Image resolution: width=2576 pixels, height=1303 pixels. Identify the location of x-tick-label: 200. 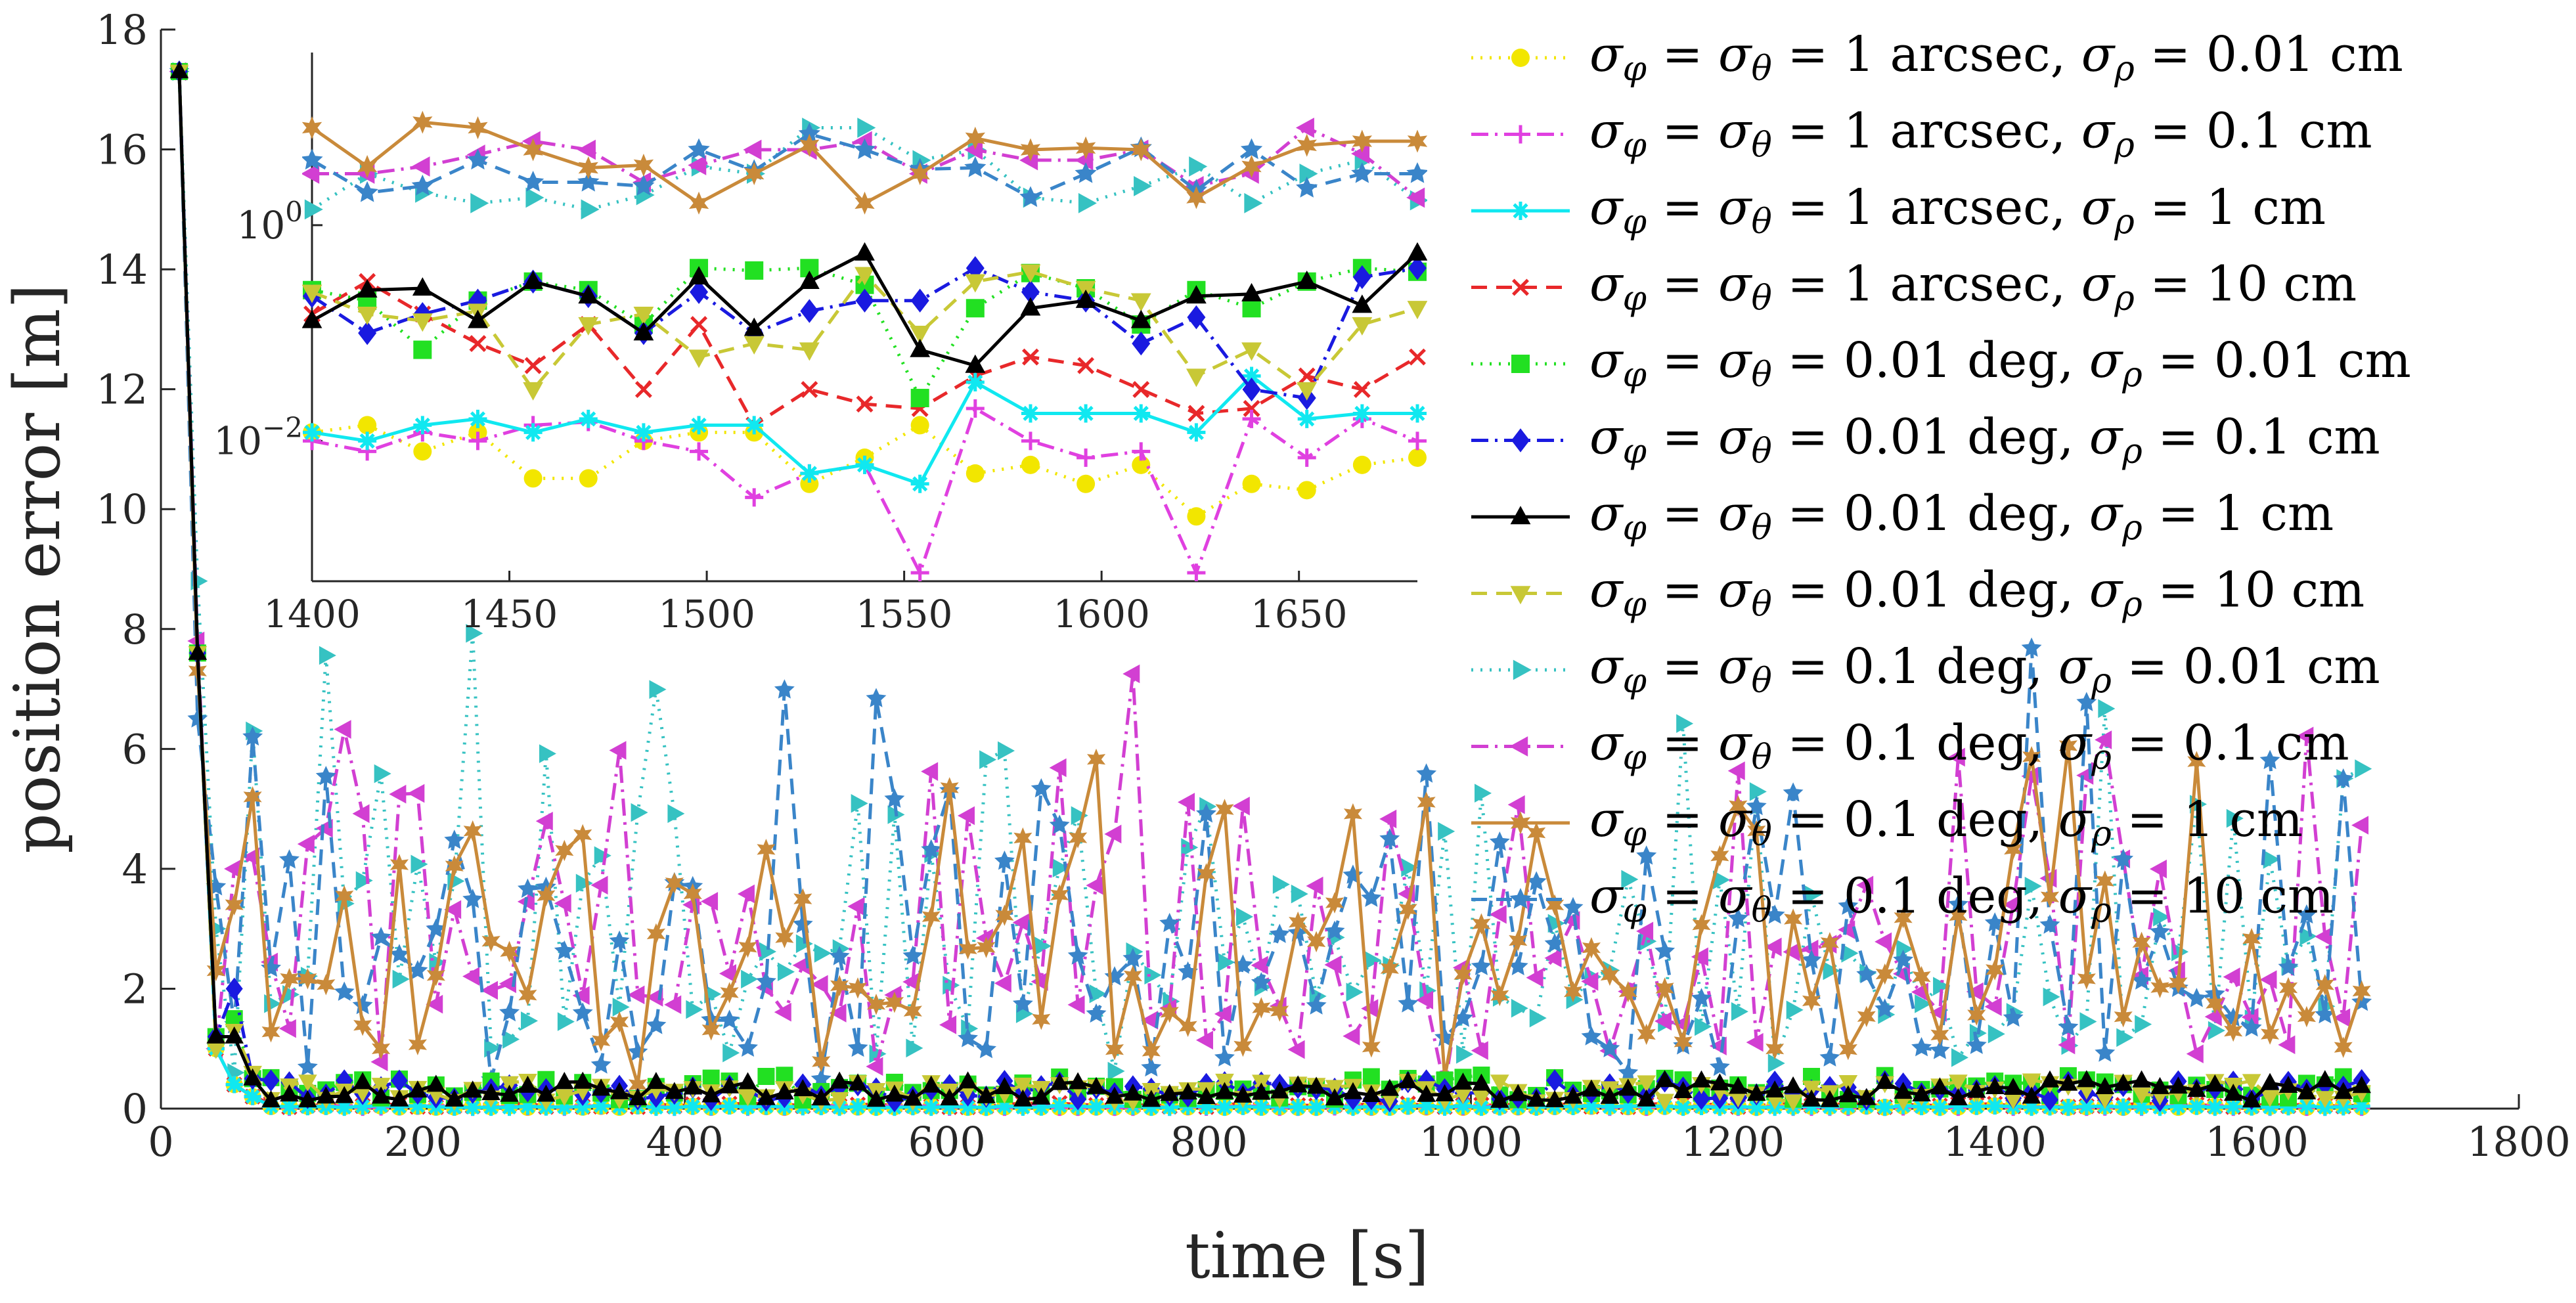
(423, 1142).